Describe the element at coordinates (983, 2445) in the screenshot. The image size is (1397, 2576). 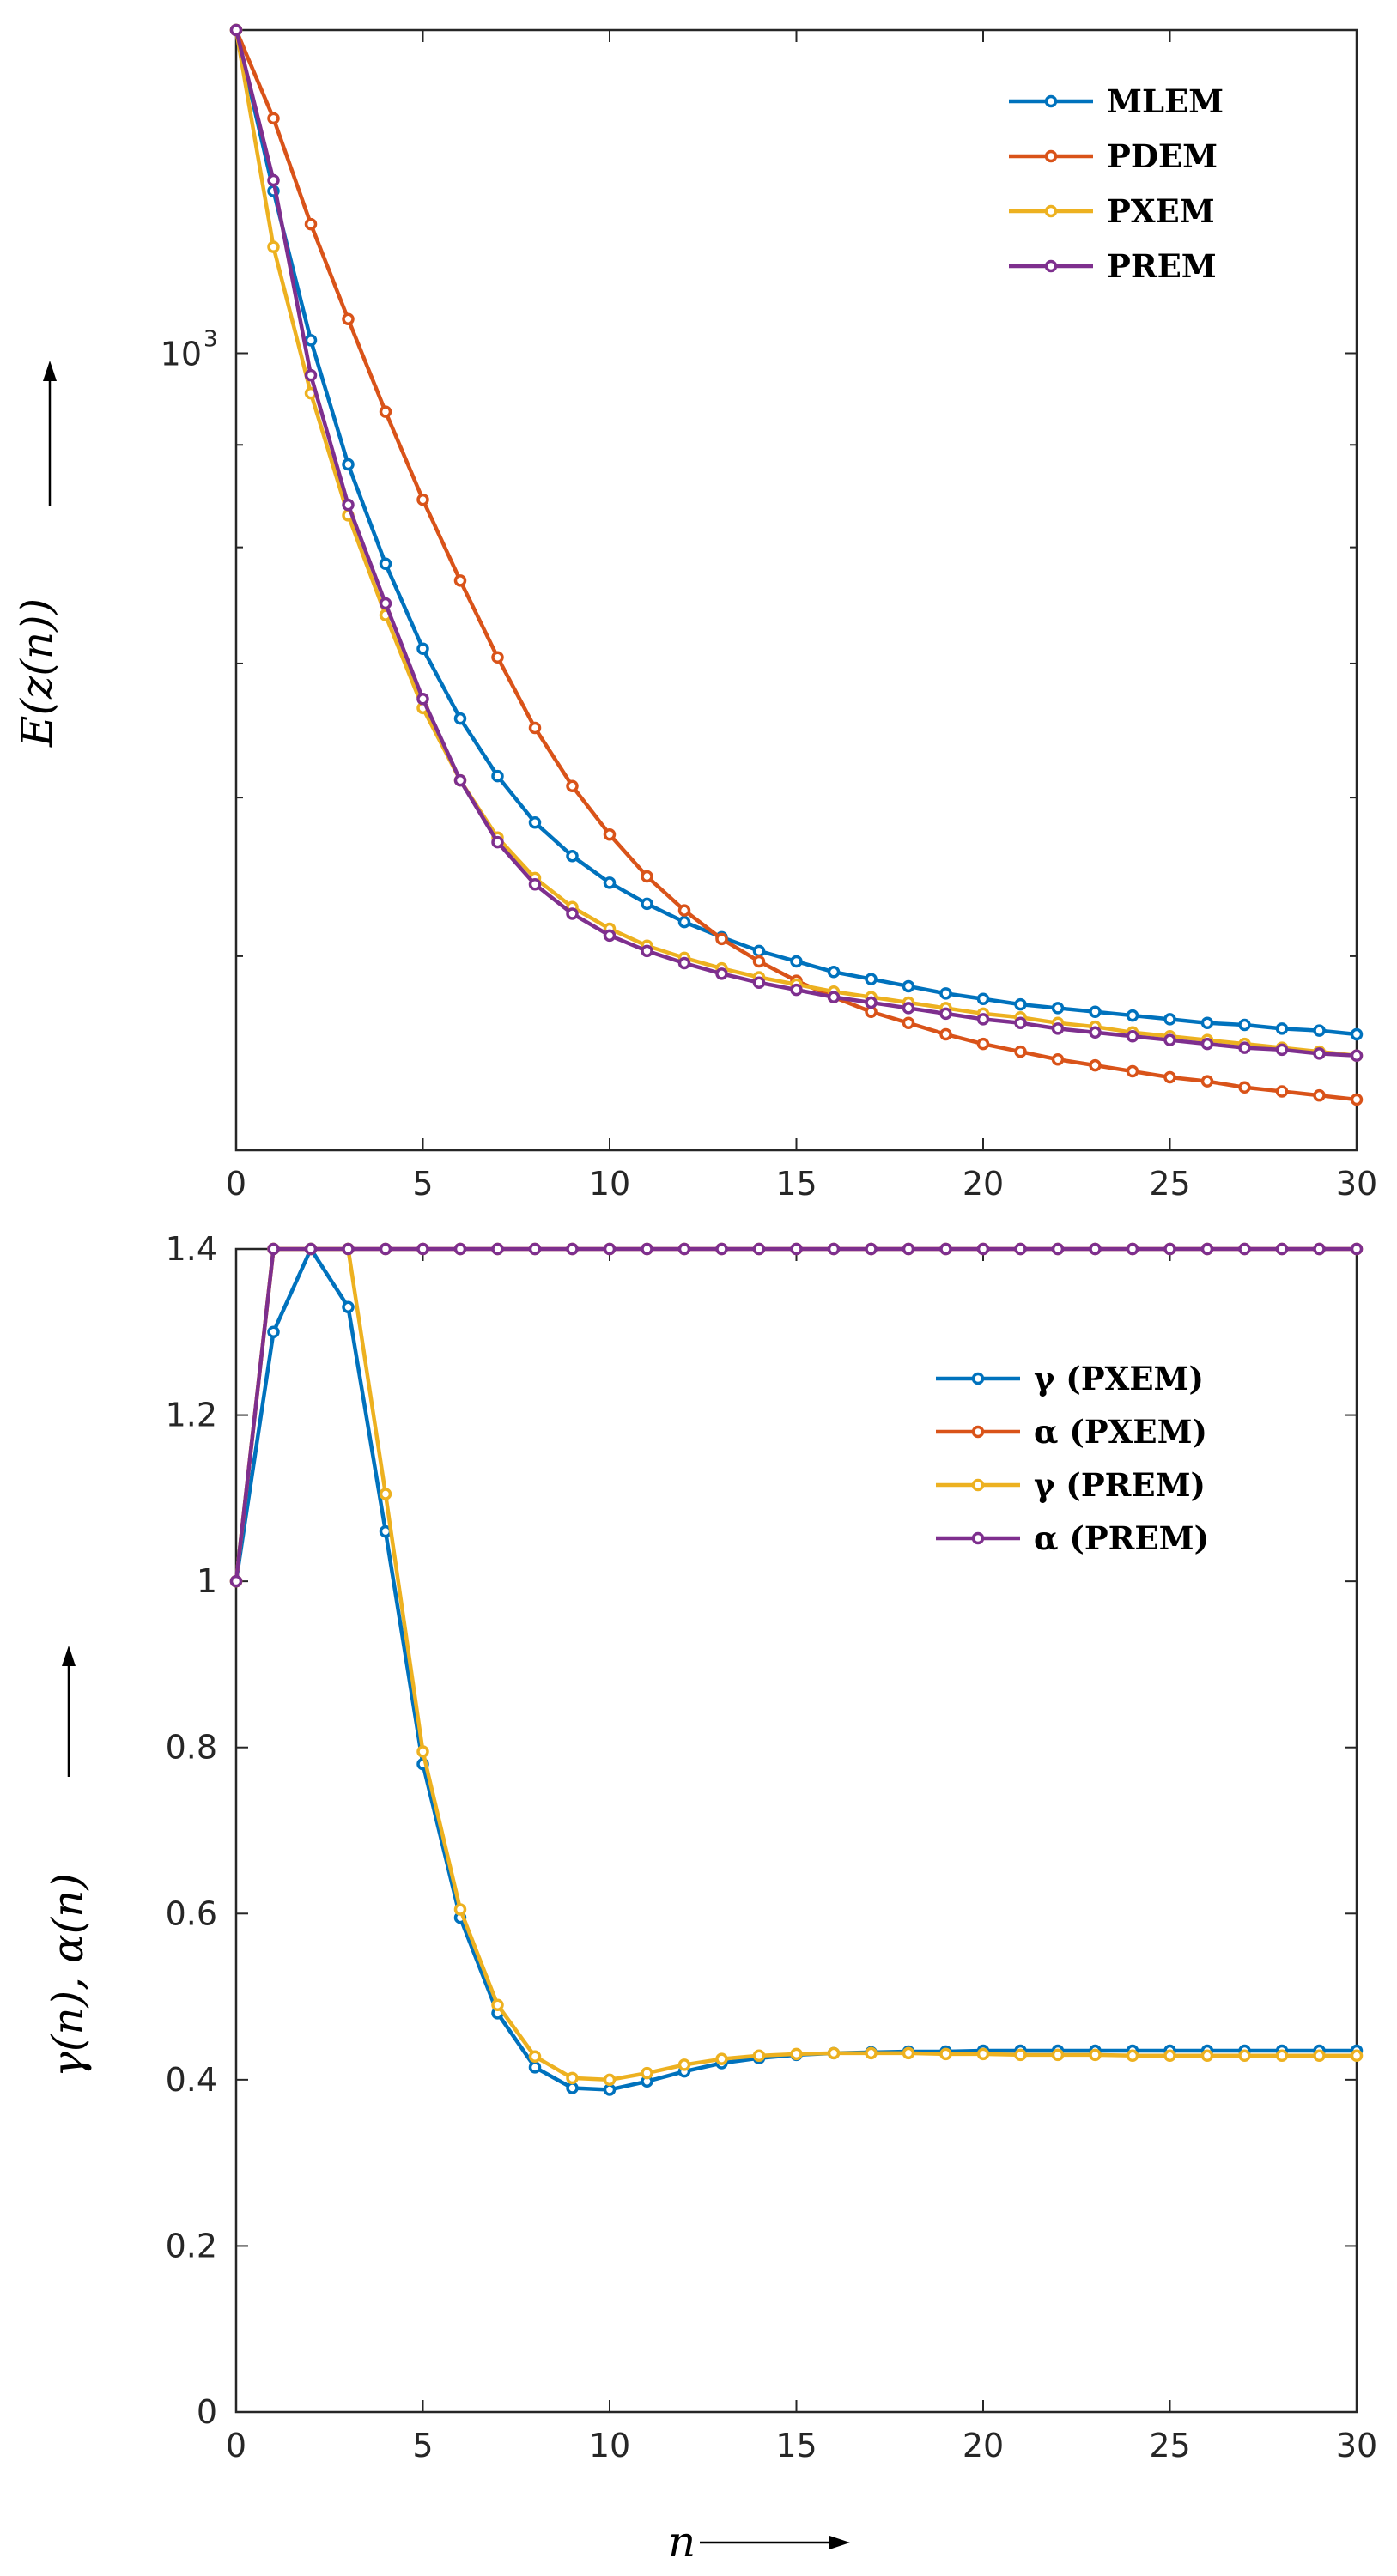
I see `x-tick-label: 20` at that location.